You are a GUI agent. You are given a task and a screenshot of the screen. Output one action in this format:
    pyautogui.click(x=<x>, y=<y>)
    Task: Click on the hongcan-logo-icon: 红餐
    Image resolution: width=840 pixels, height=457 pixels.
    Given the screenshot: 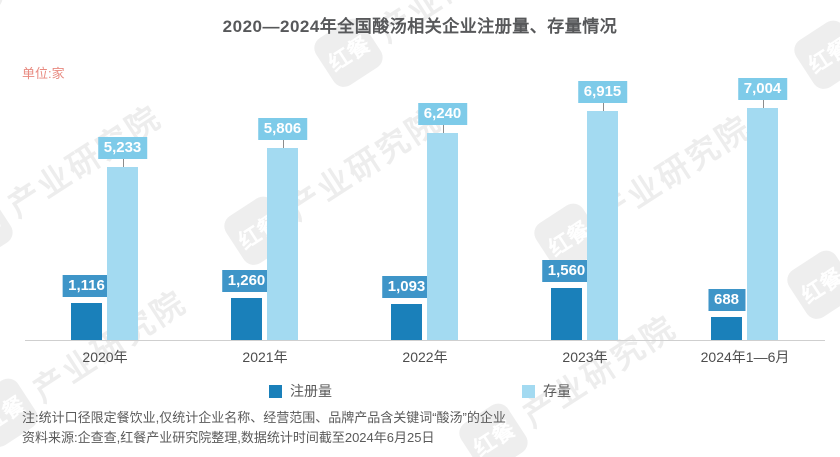 What is the action you would take?
    pyautogui.click(x=9, y=228)
    